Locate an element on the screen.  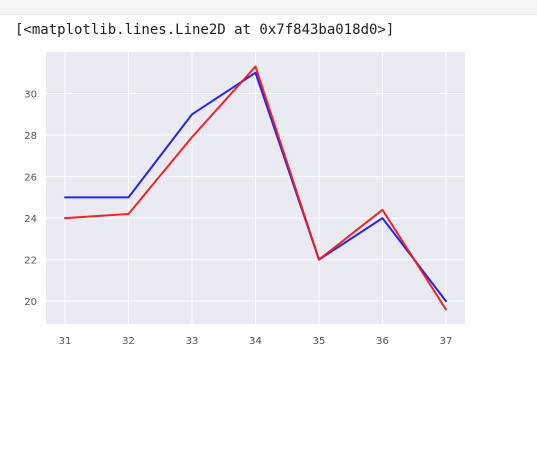
x-tick-label: 35 is located at coordinates (319, 341).